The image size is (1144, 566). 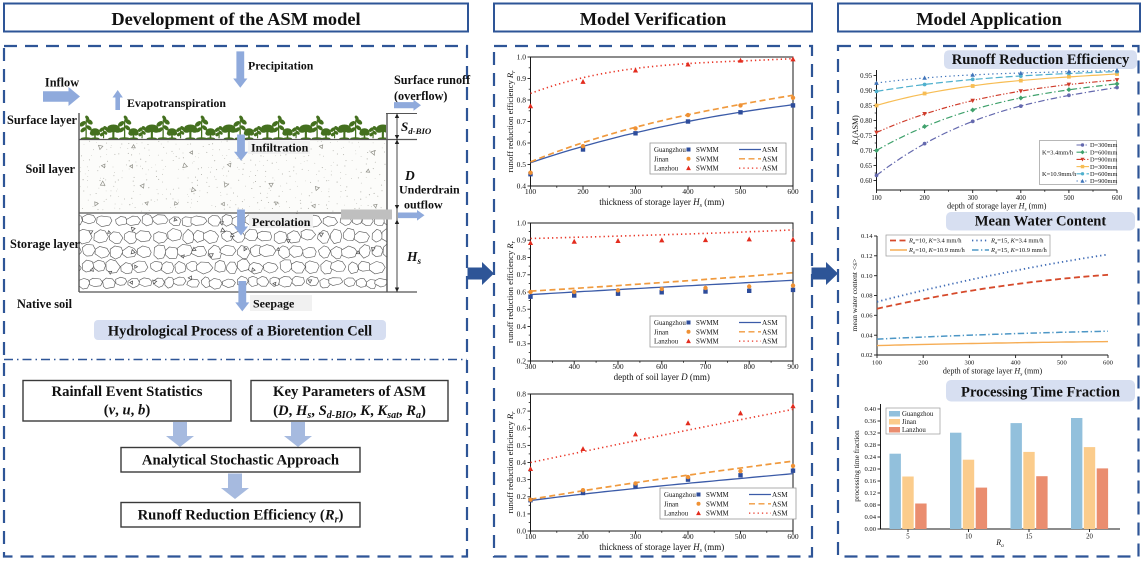 I want to click on svg-text: 0.85, so click(x=866, y=106).